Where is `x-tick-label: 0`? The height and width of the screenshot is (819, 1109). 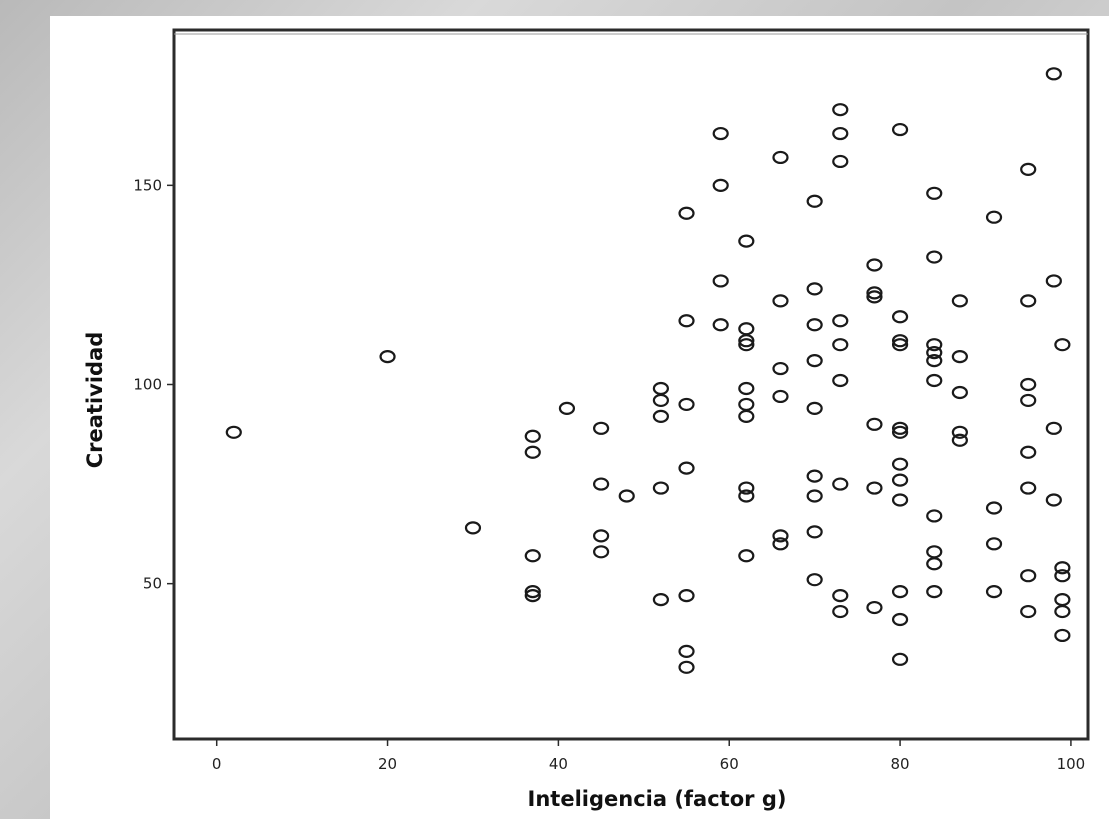
x-tick-label: 0 is located at coordinates (217, 764).